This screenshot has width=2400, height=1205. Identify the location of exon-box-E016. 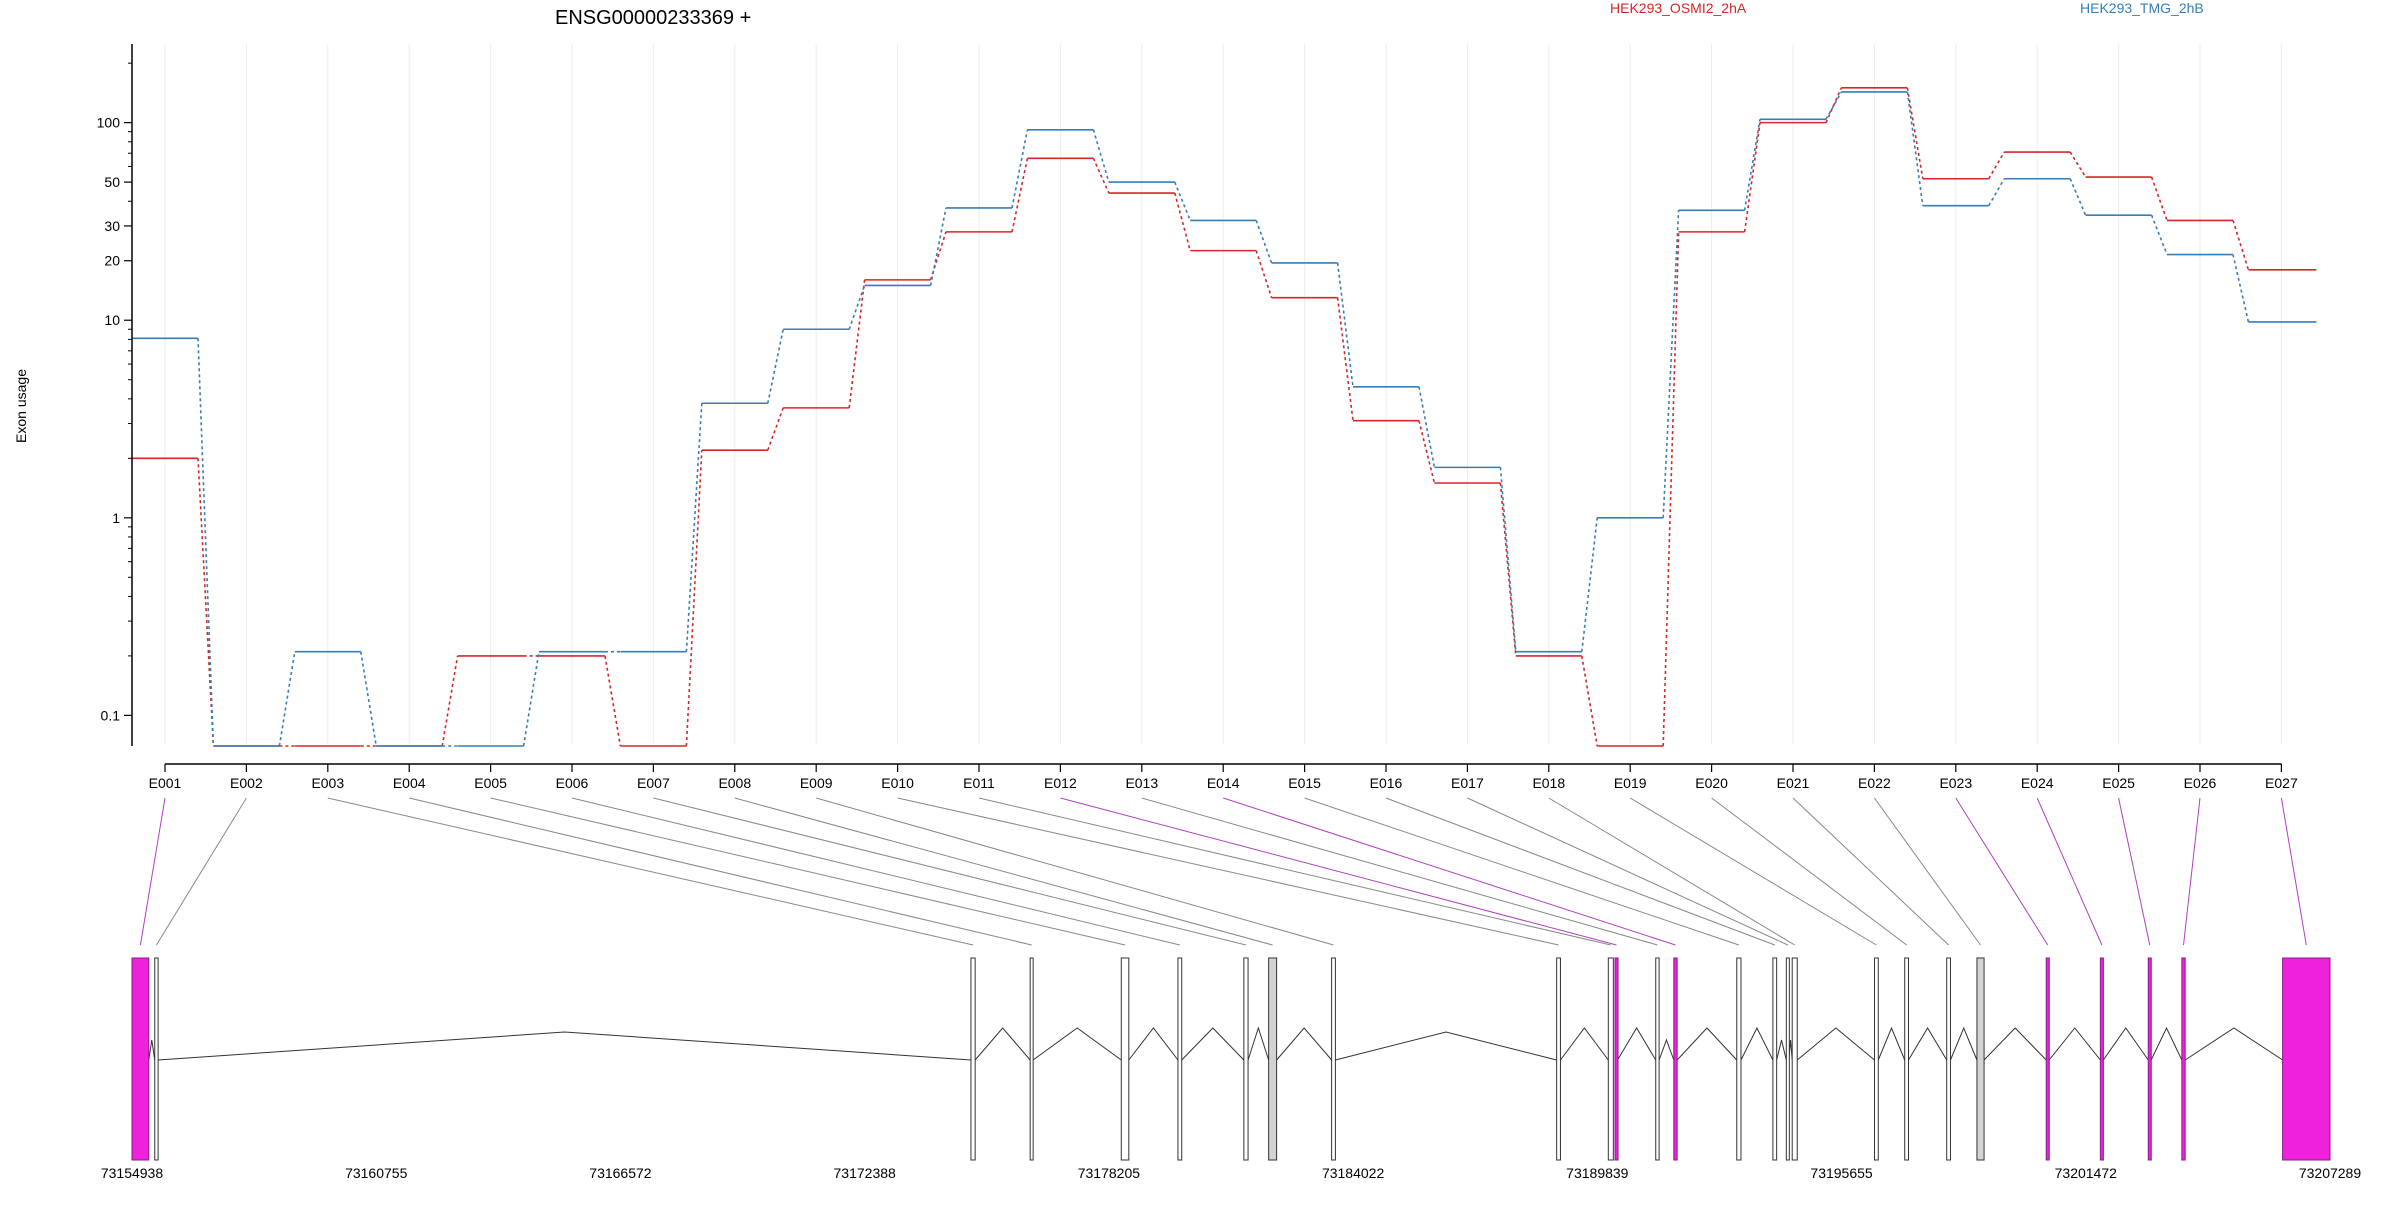
(1775, 1059).